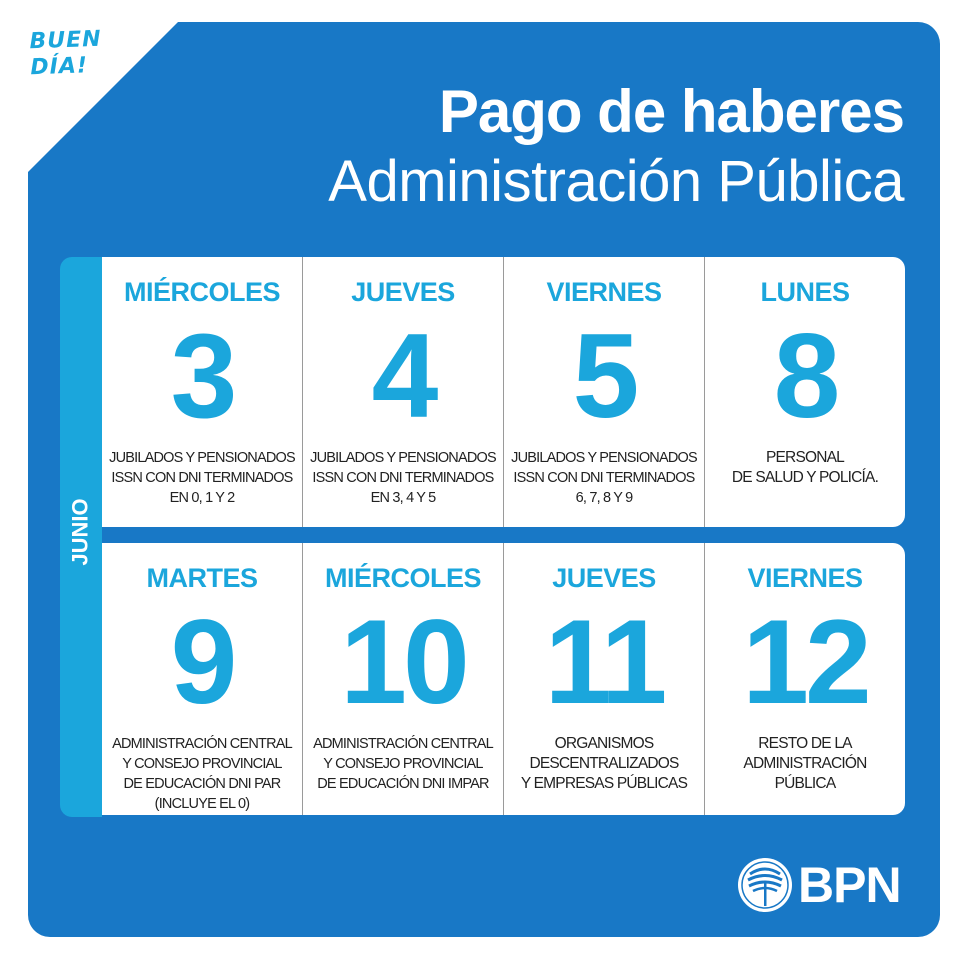  I want to click on page-subtitle: Administración Pública, so click(616, 181).